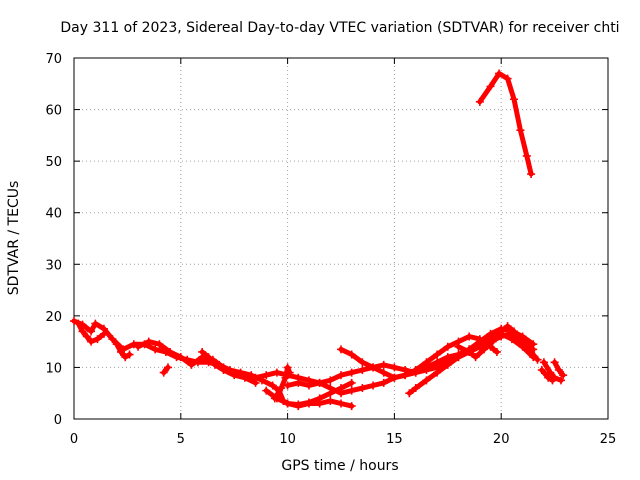 This screenshot has height=480, width=640. I want to click on y-tick-label: 20, so click(53, 317).